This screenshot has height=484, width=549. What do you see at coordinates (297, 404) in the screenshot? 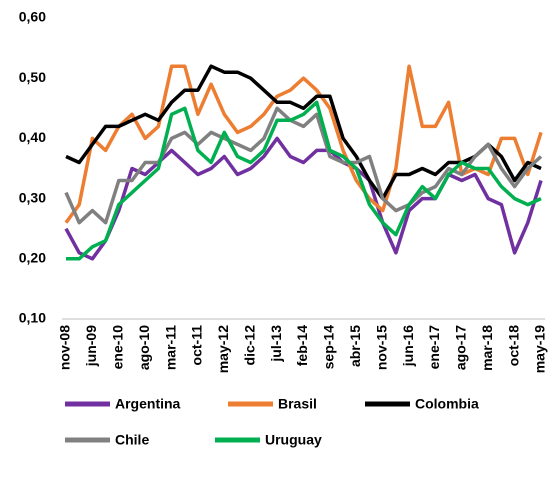
I see `legend-label: Brasil` at bounding box center [297, 404].